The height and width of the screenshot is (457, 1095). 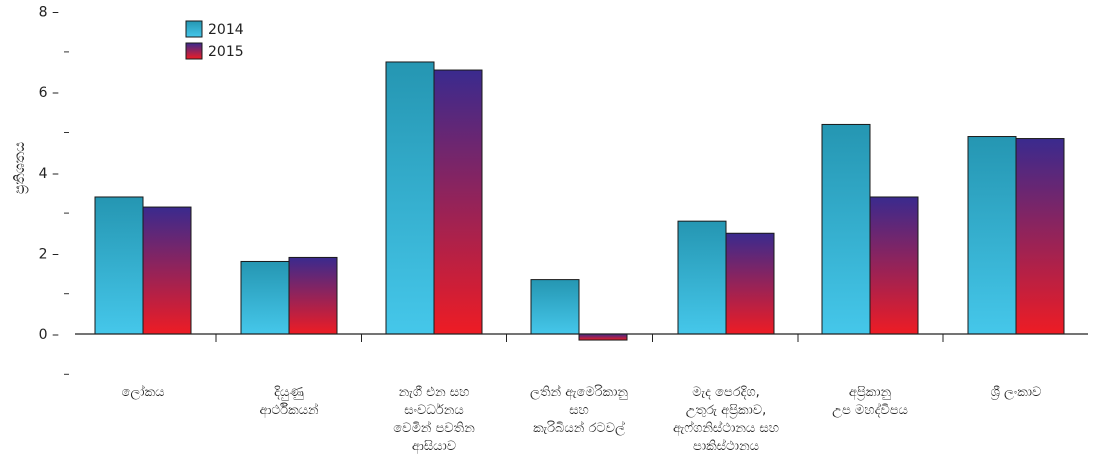 I want to click on category-label: අප්‍රිකානු උප මහද්වීපය, so click(x=870, y=401).